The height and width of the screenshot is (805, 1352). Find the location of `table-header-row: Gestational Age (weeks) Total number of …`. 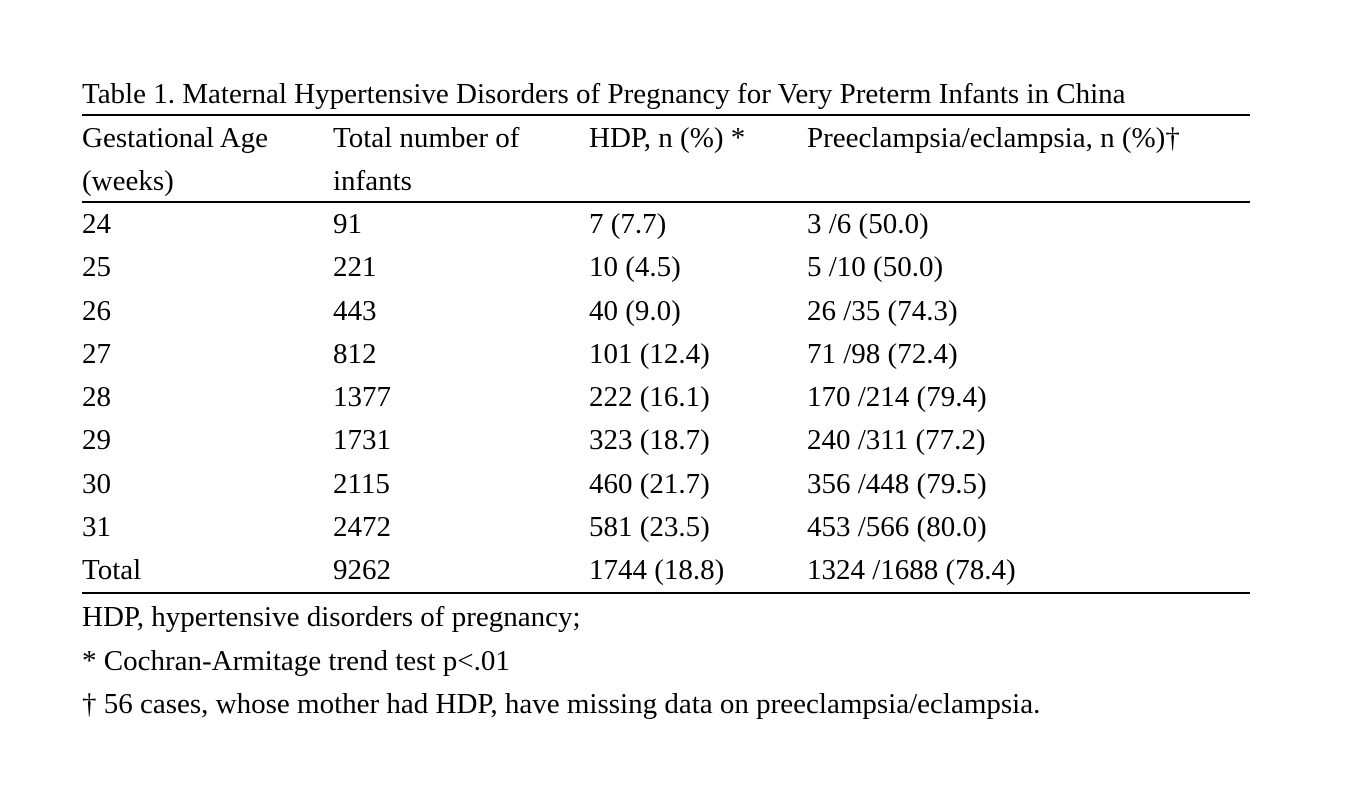

table-header-row: Gestational Age (weeks) Total number of … is located at coordinates (676, 160).